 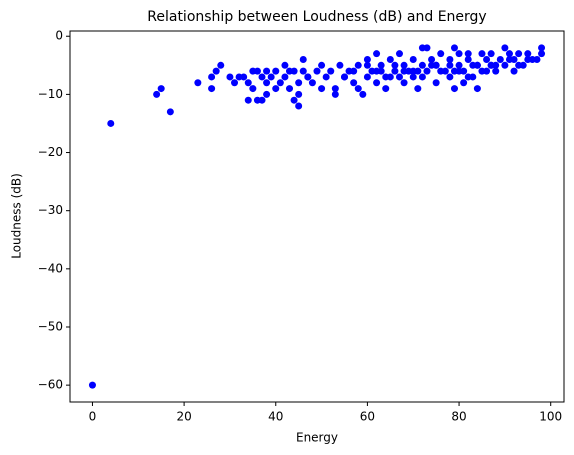 What do you see at coordinates (458, 417) in the screenshot?
I see `x-tick-label: 80` at bounding box center [458, 417].